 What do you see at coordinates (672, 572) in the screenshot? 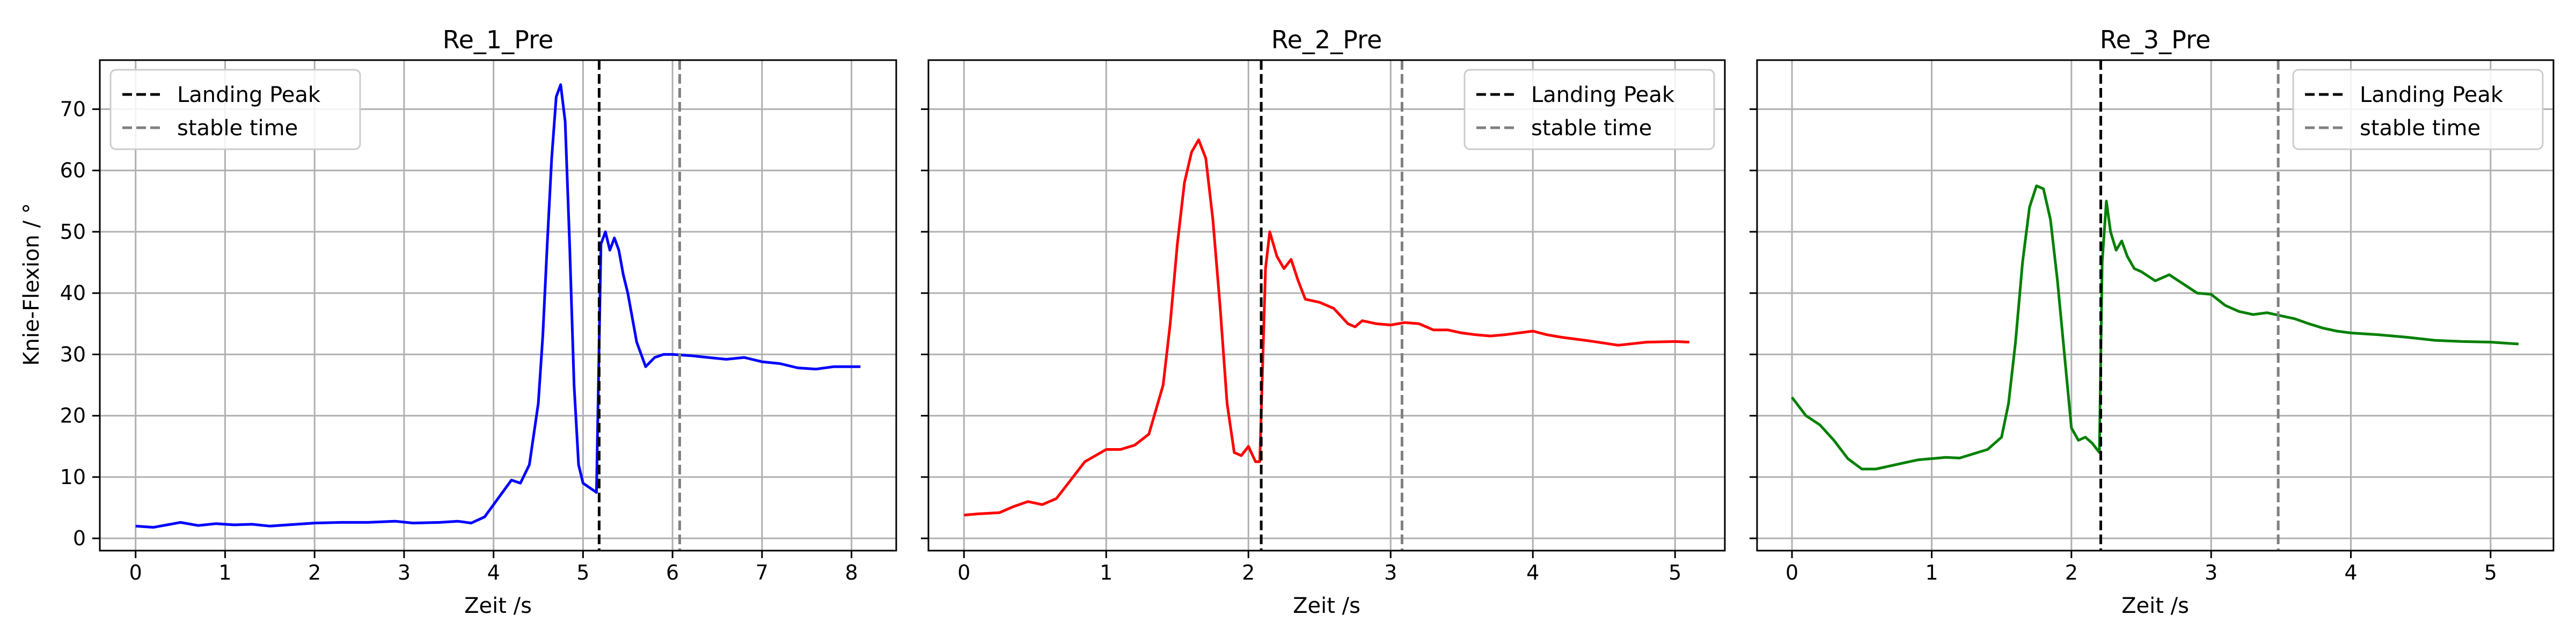
I see `x-tick-label: 6` at bounding box center [672, 572].